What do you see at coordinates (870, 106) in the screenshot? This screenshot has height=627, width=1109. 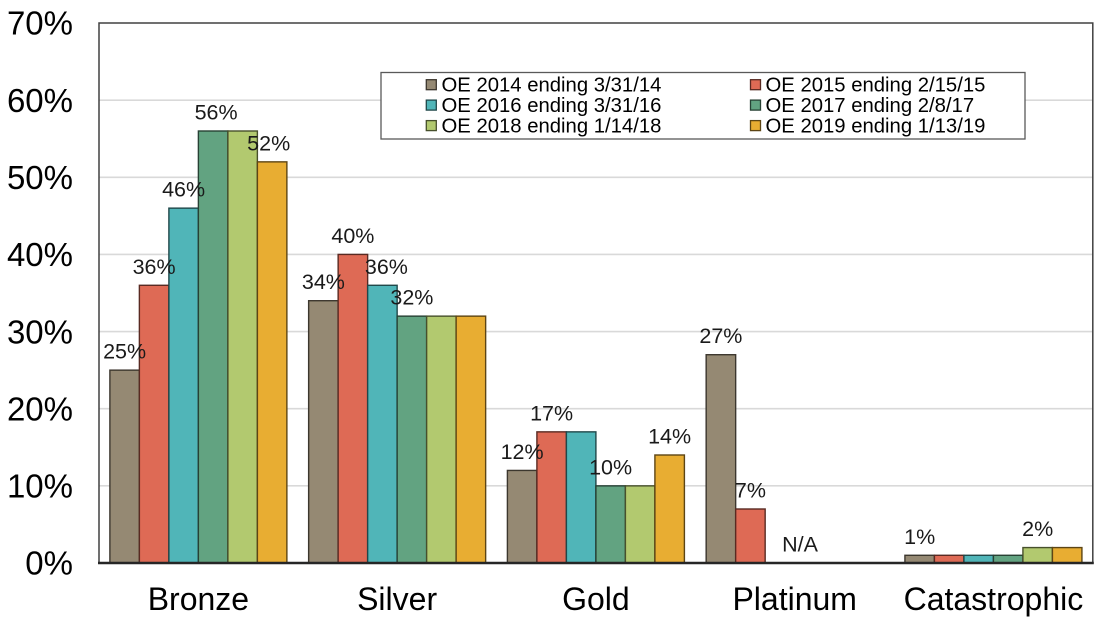 I see `svg-text: OE 2017 ending 2/8/17` at bounding box center [870, 106].